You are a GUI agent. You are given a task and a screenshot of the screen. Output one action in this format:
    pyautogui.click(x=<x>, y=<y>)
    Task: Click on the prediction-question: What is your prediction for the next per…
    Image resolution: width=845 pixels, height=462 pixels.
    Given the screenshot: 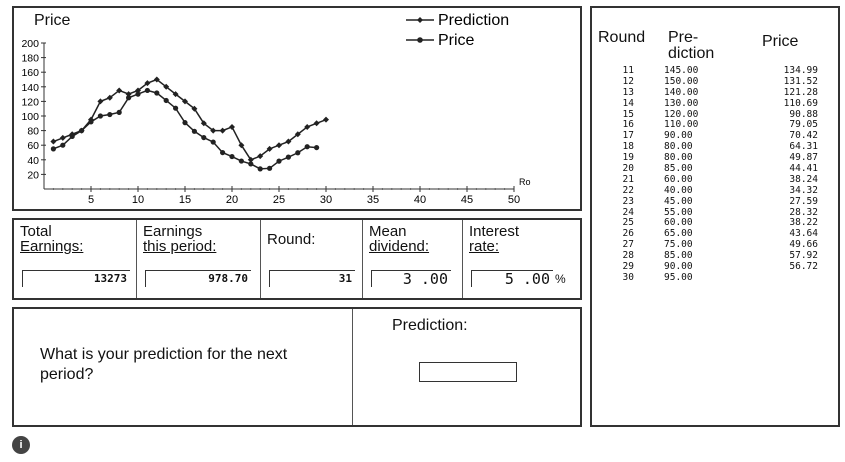 What is the action you would take?
    pyautogui.click(x=164, y=364)
    